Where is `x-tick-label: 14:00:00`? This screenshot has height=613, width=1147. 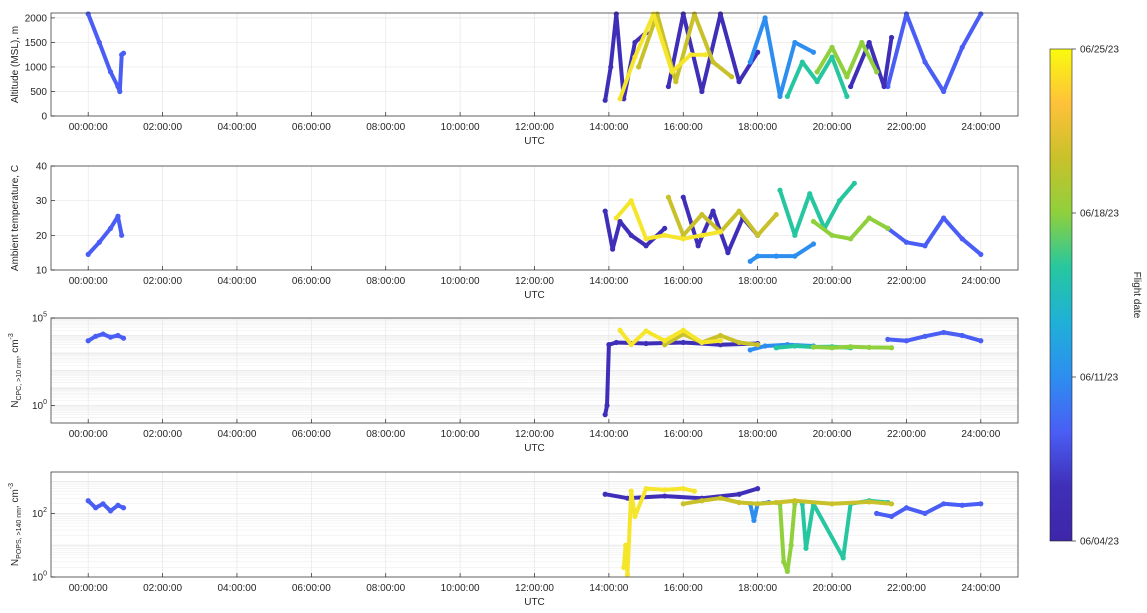
x-tick-label: 14:00:00 is located at coordinates (608, 281).